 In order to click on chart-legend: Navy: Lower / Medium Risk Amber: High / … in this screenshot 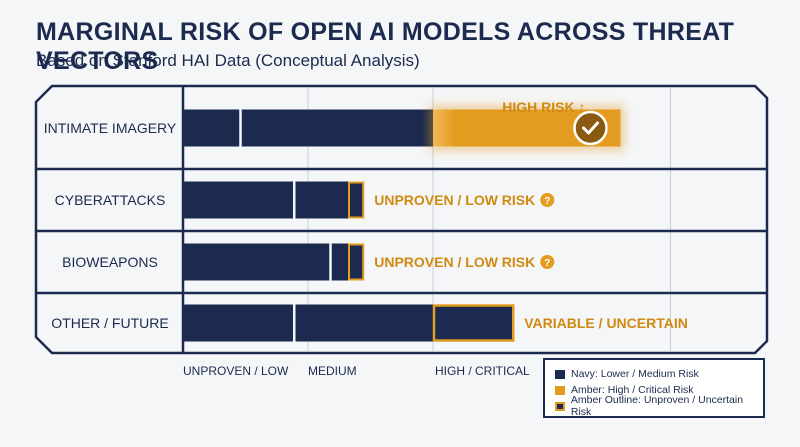, I will do `click(654, 388)`.